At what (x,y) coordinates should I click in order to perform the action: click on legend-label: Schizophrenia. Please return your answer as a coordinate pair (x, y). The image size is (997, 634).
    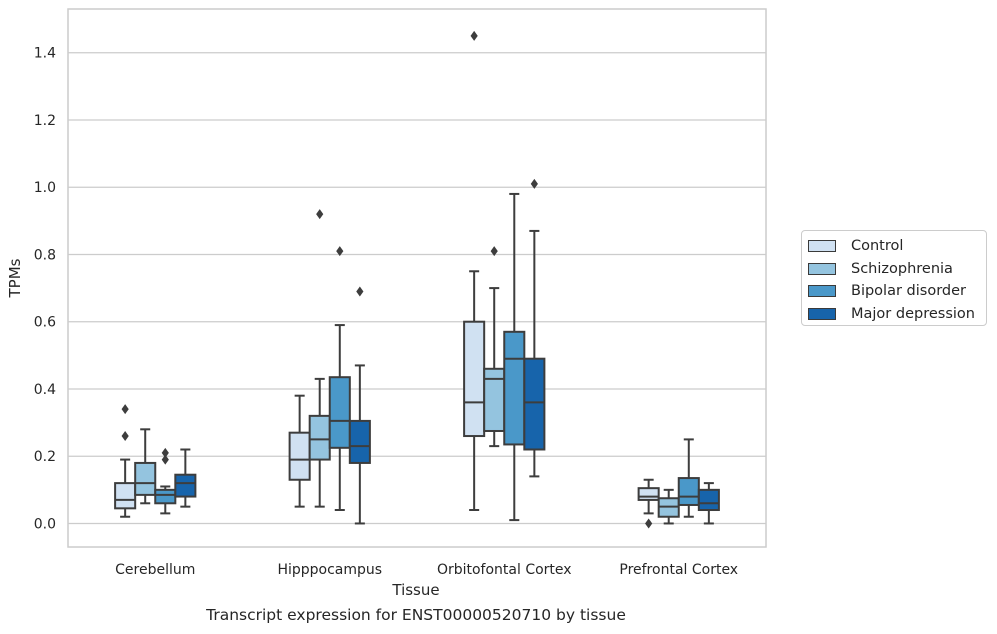
    Looking at the image, I should click on (902, 268).